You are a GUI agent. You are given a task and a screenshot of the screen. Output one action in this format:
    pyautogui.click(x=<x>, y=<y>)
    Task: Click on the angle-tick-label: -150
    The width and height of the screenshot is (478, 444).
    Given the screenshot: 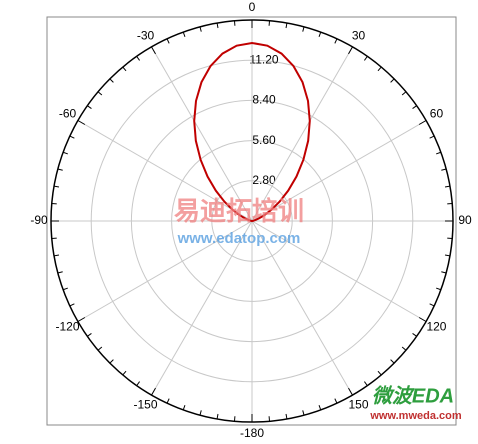 What is the action you would take?
    pyautogui.click(x=145, y=405)
    